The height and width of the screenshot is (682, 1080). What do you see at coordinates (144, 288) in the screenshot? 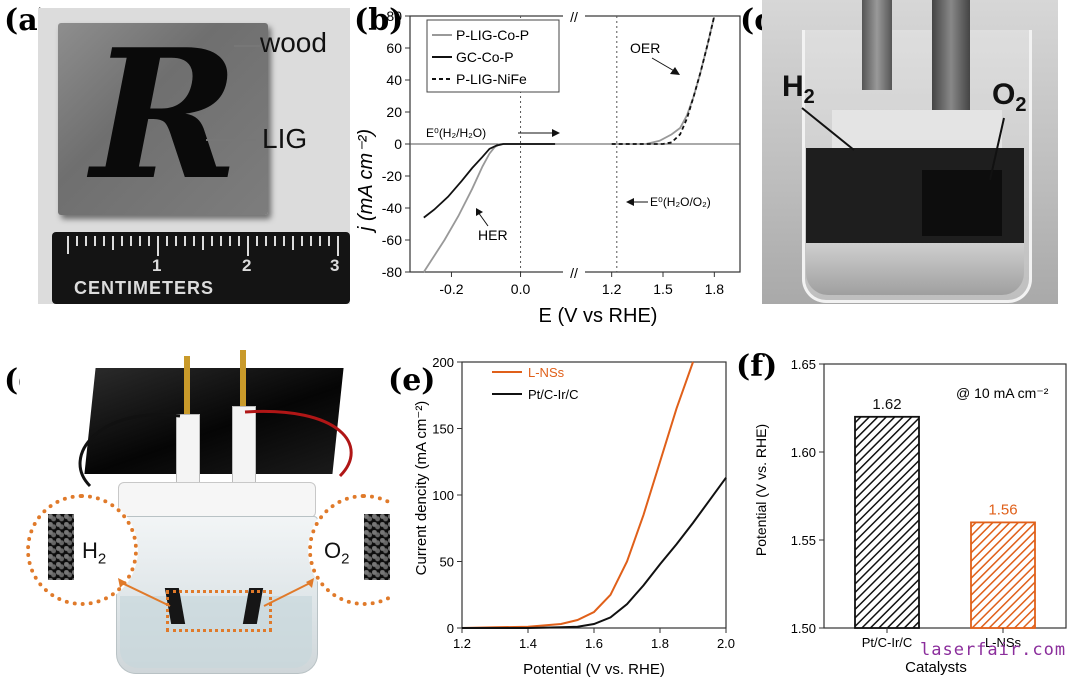
I see `ruler-unit: CENTIMETERS` at bounding box center [144, 288].